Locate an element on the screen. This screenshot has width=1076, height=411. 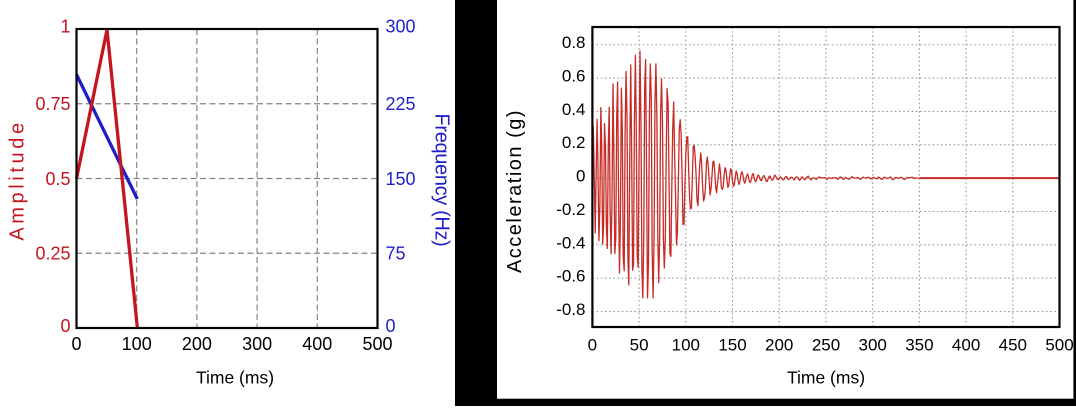
svg-text: -0.4 is located at coordinates (570, 242).